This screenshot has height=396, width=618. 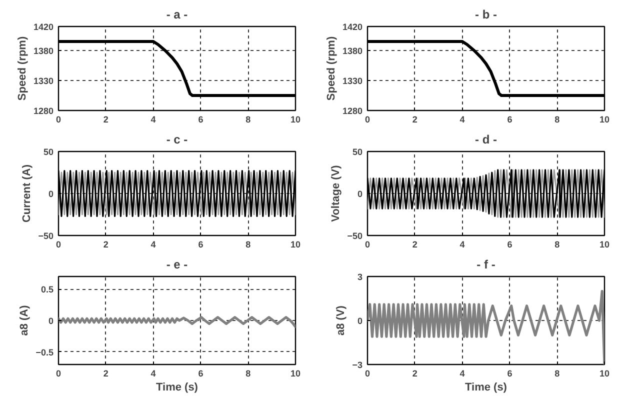 I want to click on chart-title: - c -, so click(x=177, y=139).